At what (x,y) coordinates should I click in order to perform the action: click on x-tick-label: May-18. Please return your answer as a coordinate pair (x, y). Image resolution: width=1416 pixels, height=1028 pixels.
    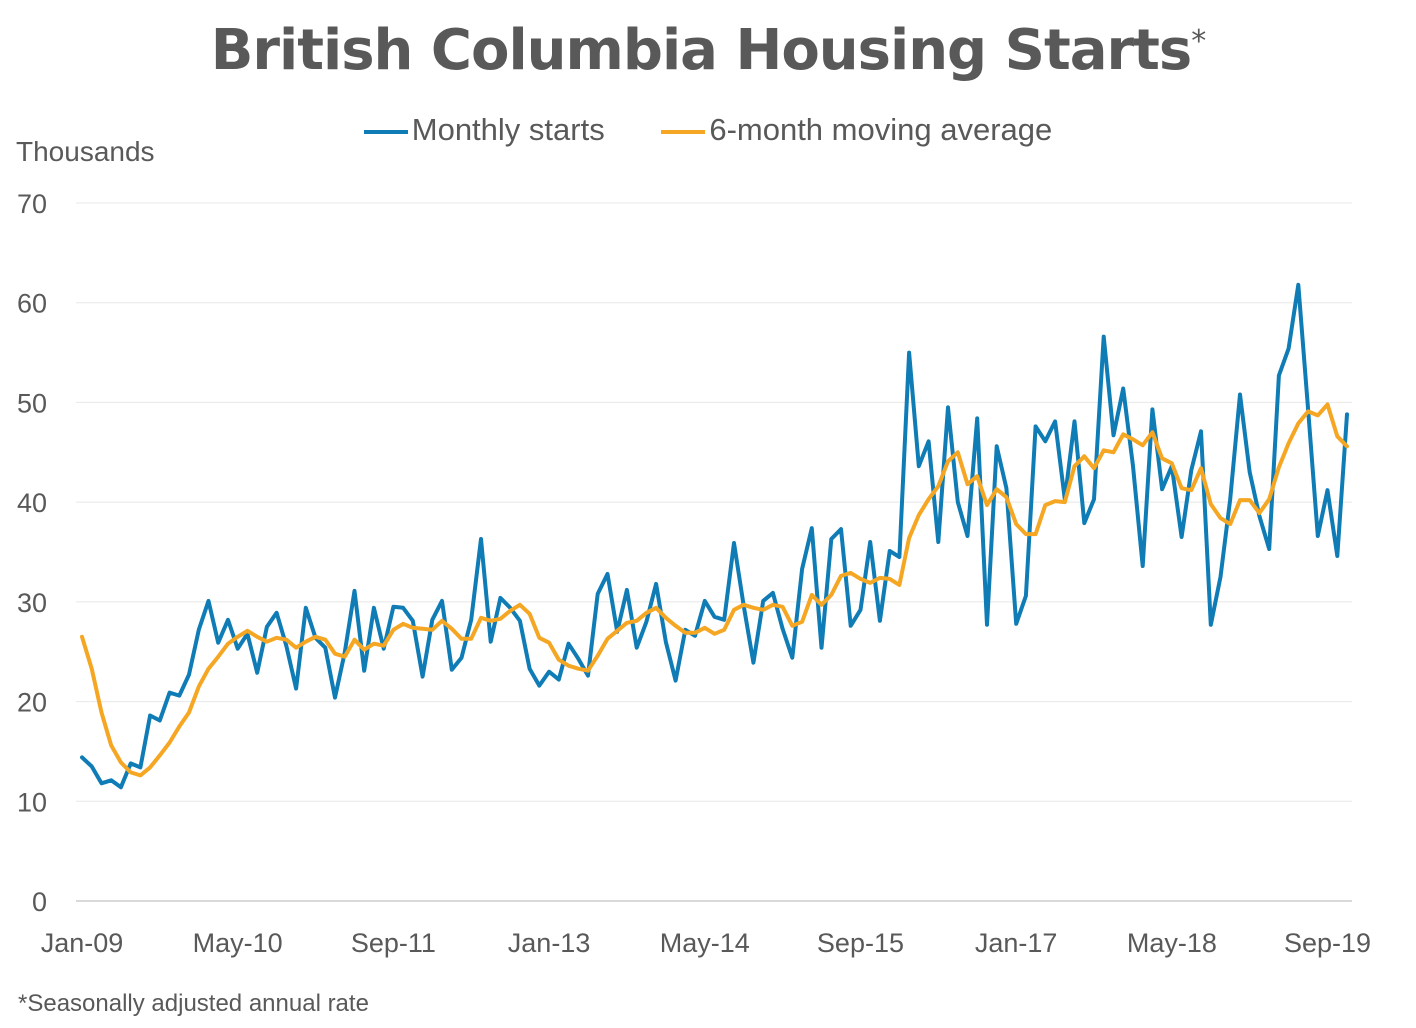
    Looking at the image, I should click on (1172, 943).